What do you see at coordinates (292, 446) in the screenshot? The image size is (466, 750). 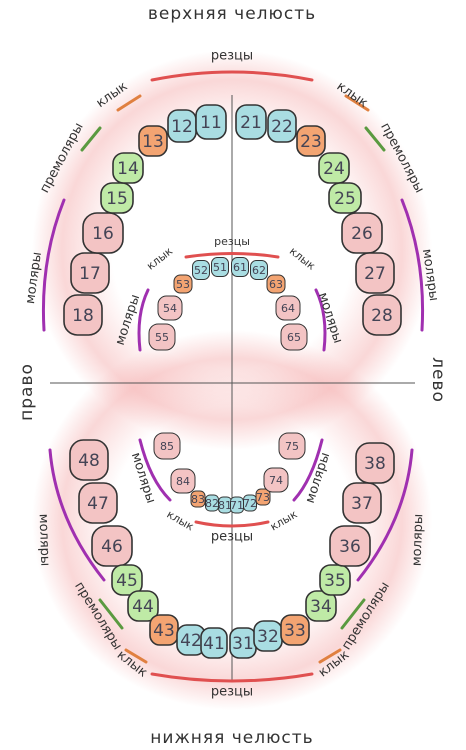 I see `tooth-number: 75` at bounding box center [292, 446].